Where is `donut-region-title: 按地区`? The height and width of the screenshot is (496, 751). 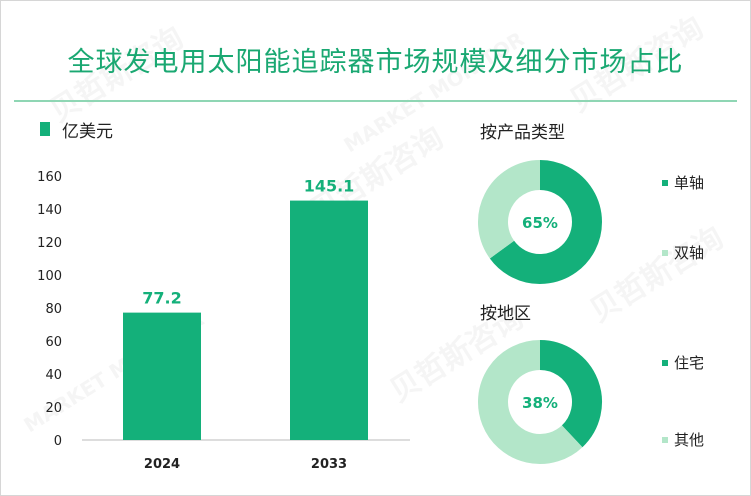 donut-region-title: 按地区 is located at coordinates (505, 314).